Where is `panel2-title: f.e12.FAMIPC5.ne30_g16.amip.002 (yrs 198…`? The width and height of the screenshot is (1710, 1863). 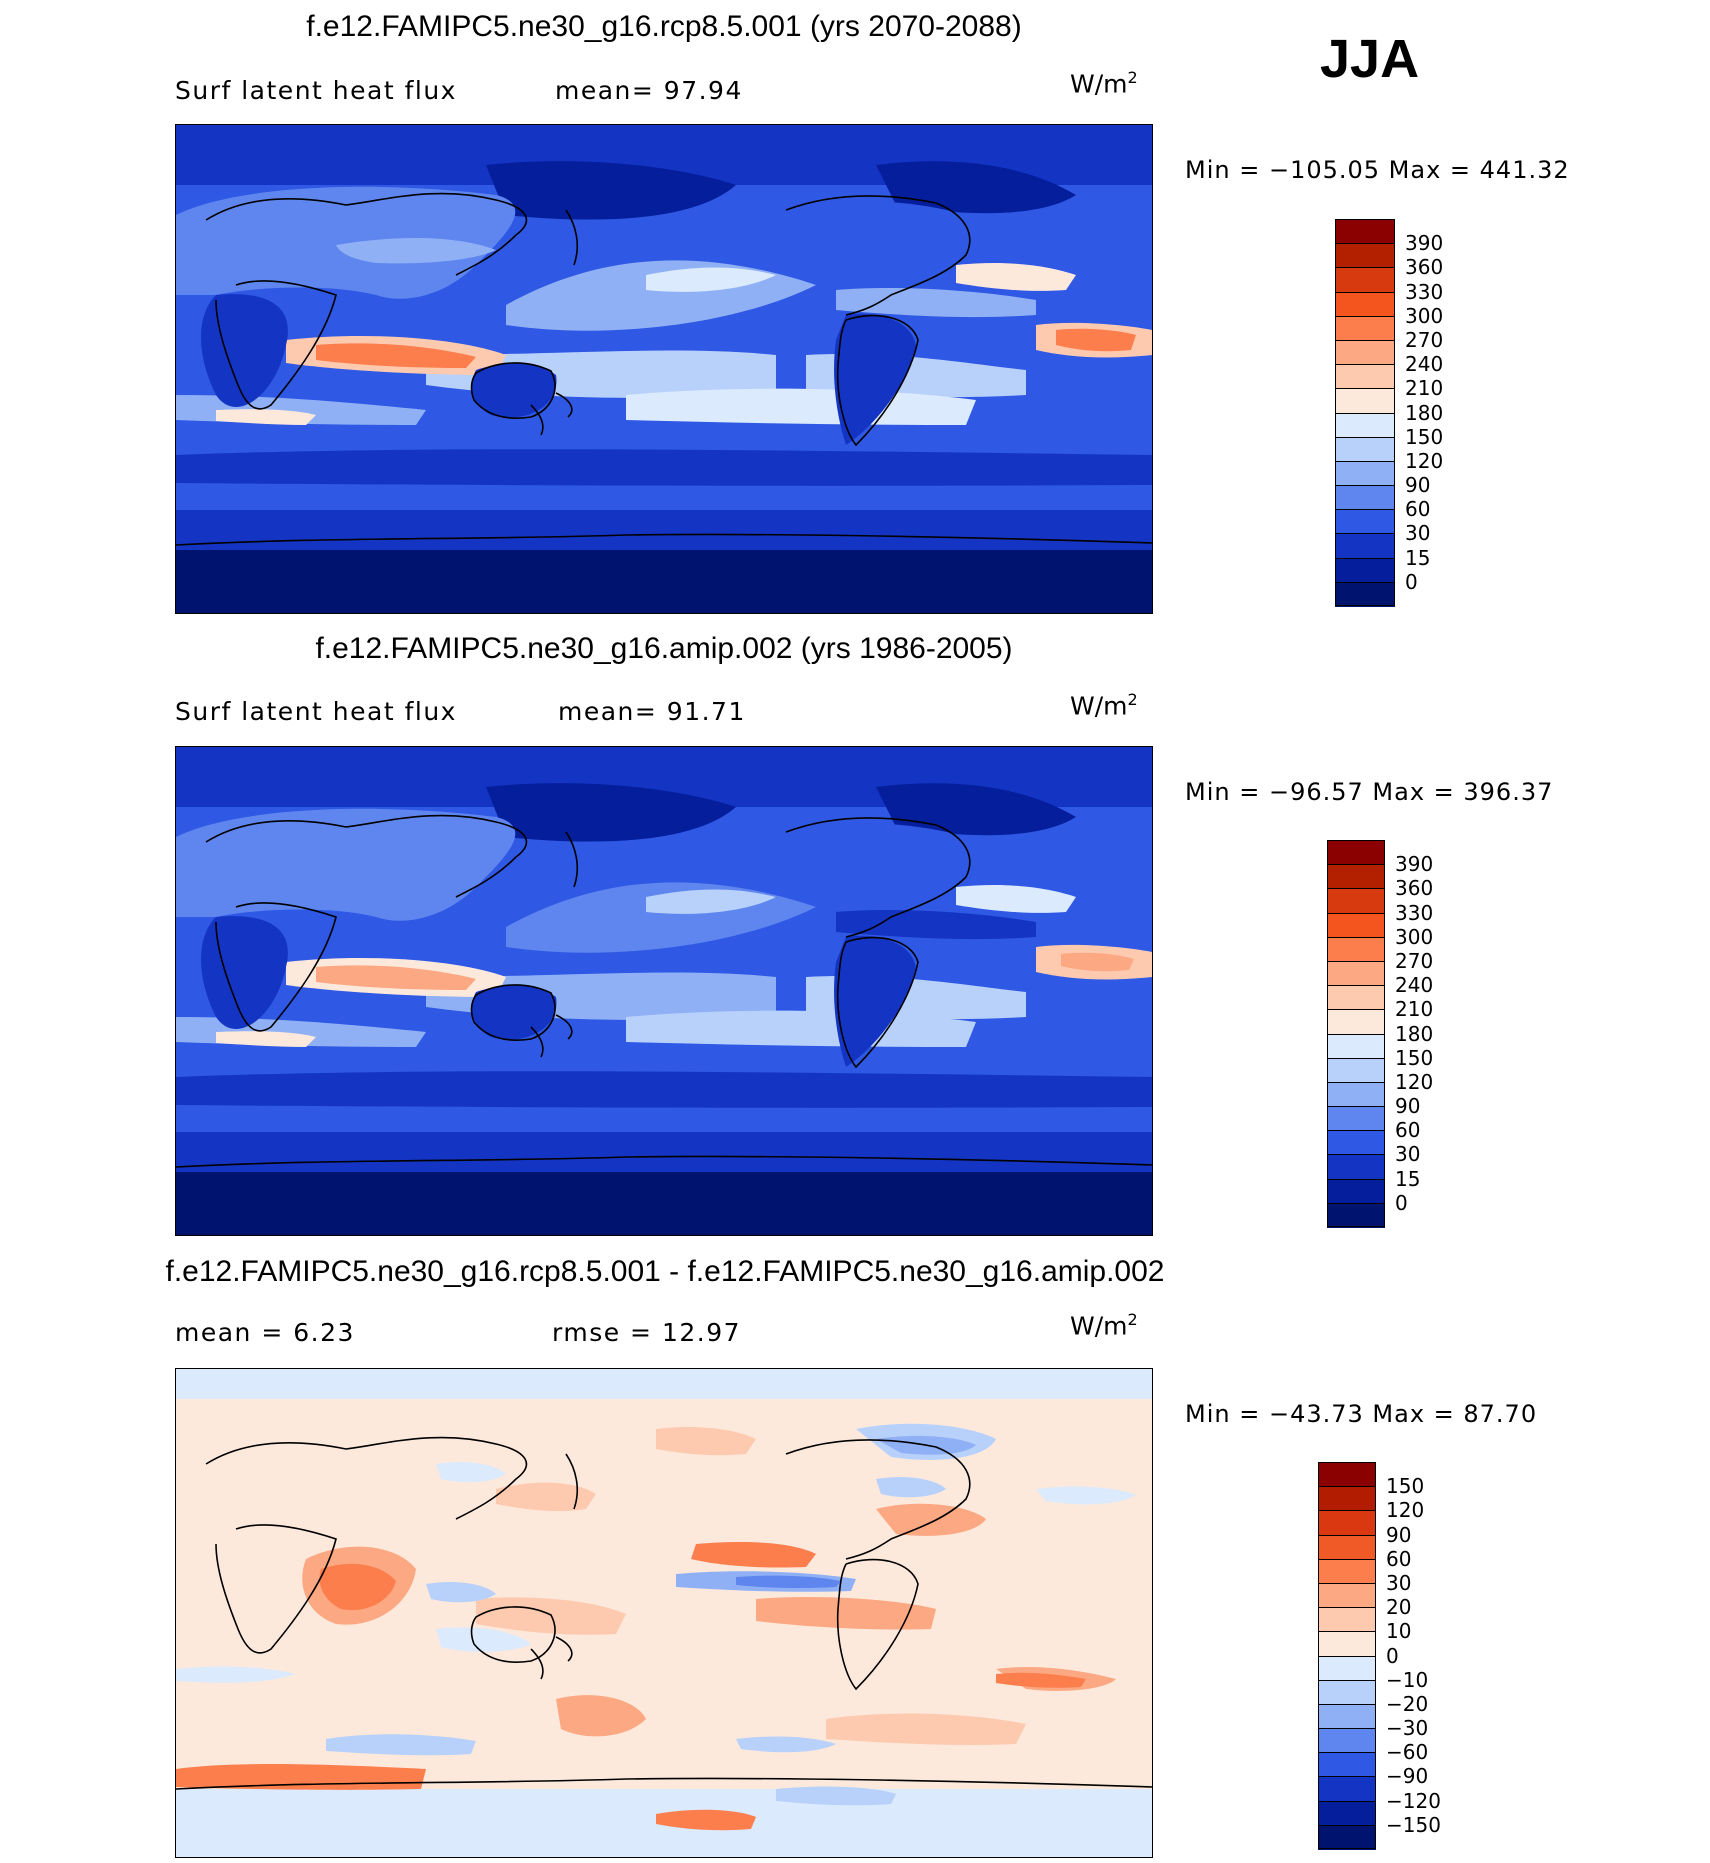
panel2-title: f.e12.FAMIPC5.ne30_g16.amip.002 (yrs 198… is located at coordinates (664, 648).